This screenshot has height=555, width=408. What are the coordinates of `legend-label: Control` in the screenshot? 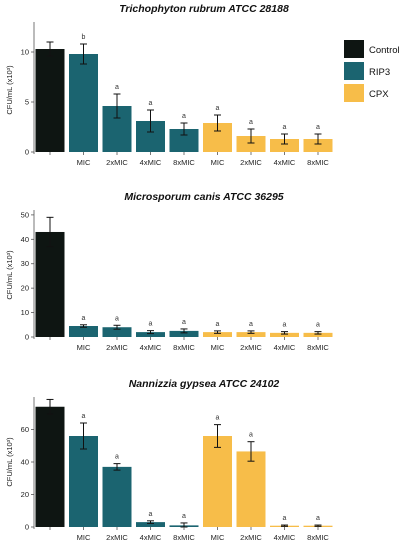 It's located at (384, 50).